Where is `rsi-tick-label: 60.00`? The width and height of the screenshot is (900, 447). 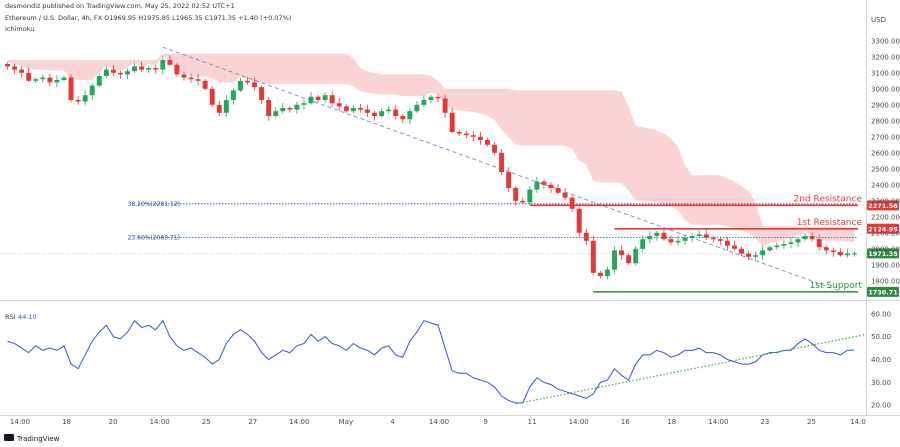 rsi-tick-label: 60.00 is located at coordinates (881, 314).